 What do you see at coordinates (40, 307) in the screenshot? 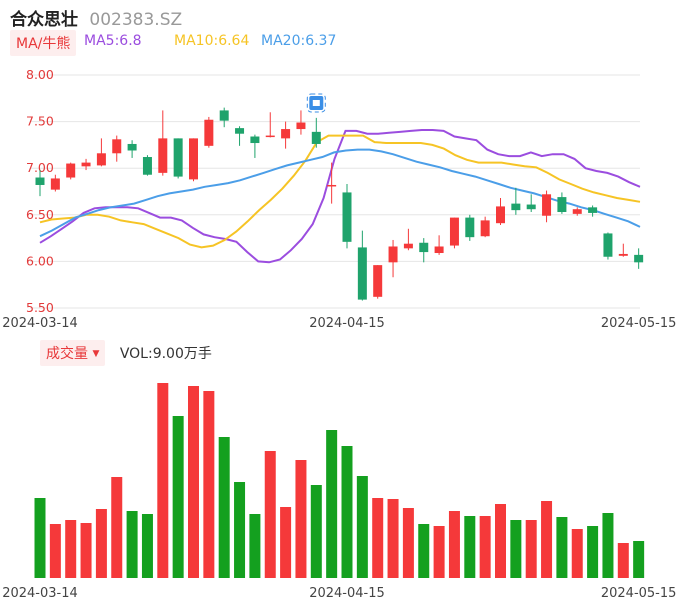
I see `y-tick-label: 5.50` at bounding box center [40, 307].